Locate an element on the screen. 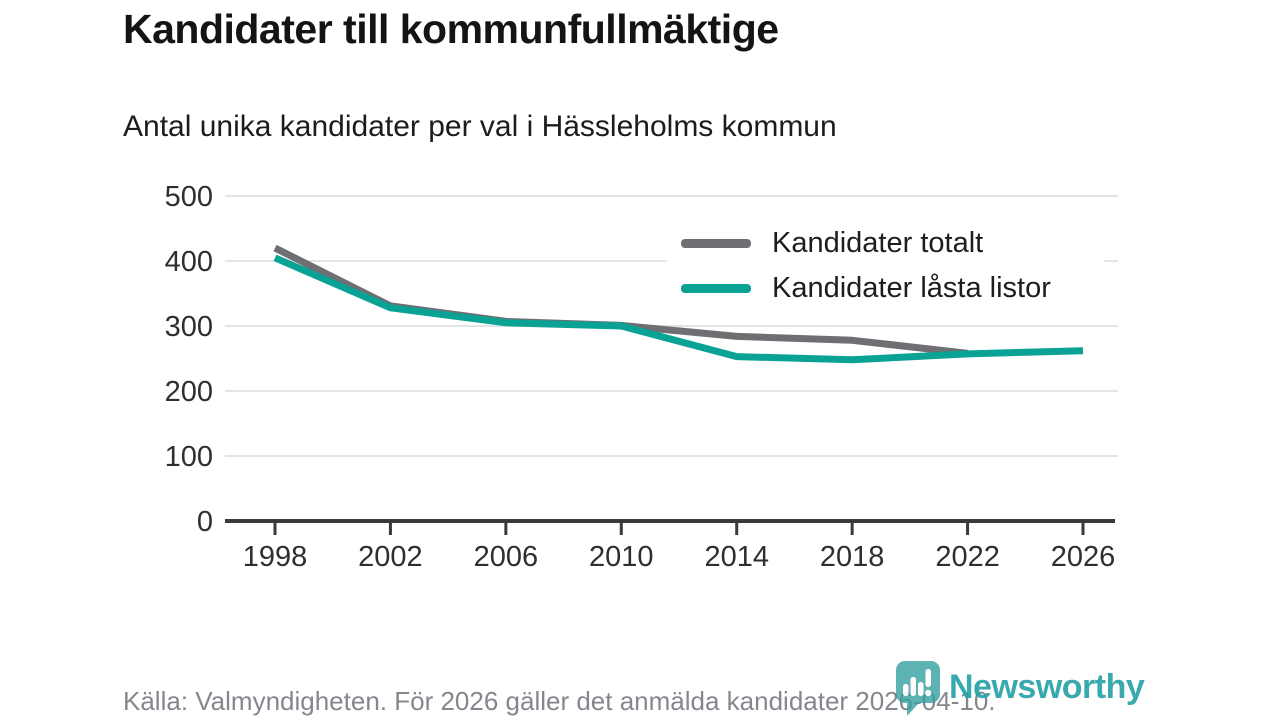 The width and height of the screenshot is (1280, 720). svg-text: 2006 is located at coordinates (506, 557).